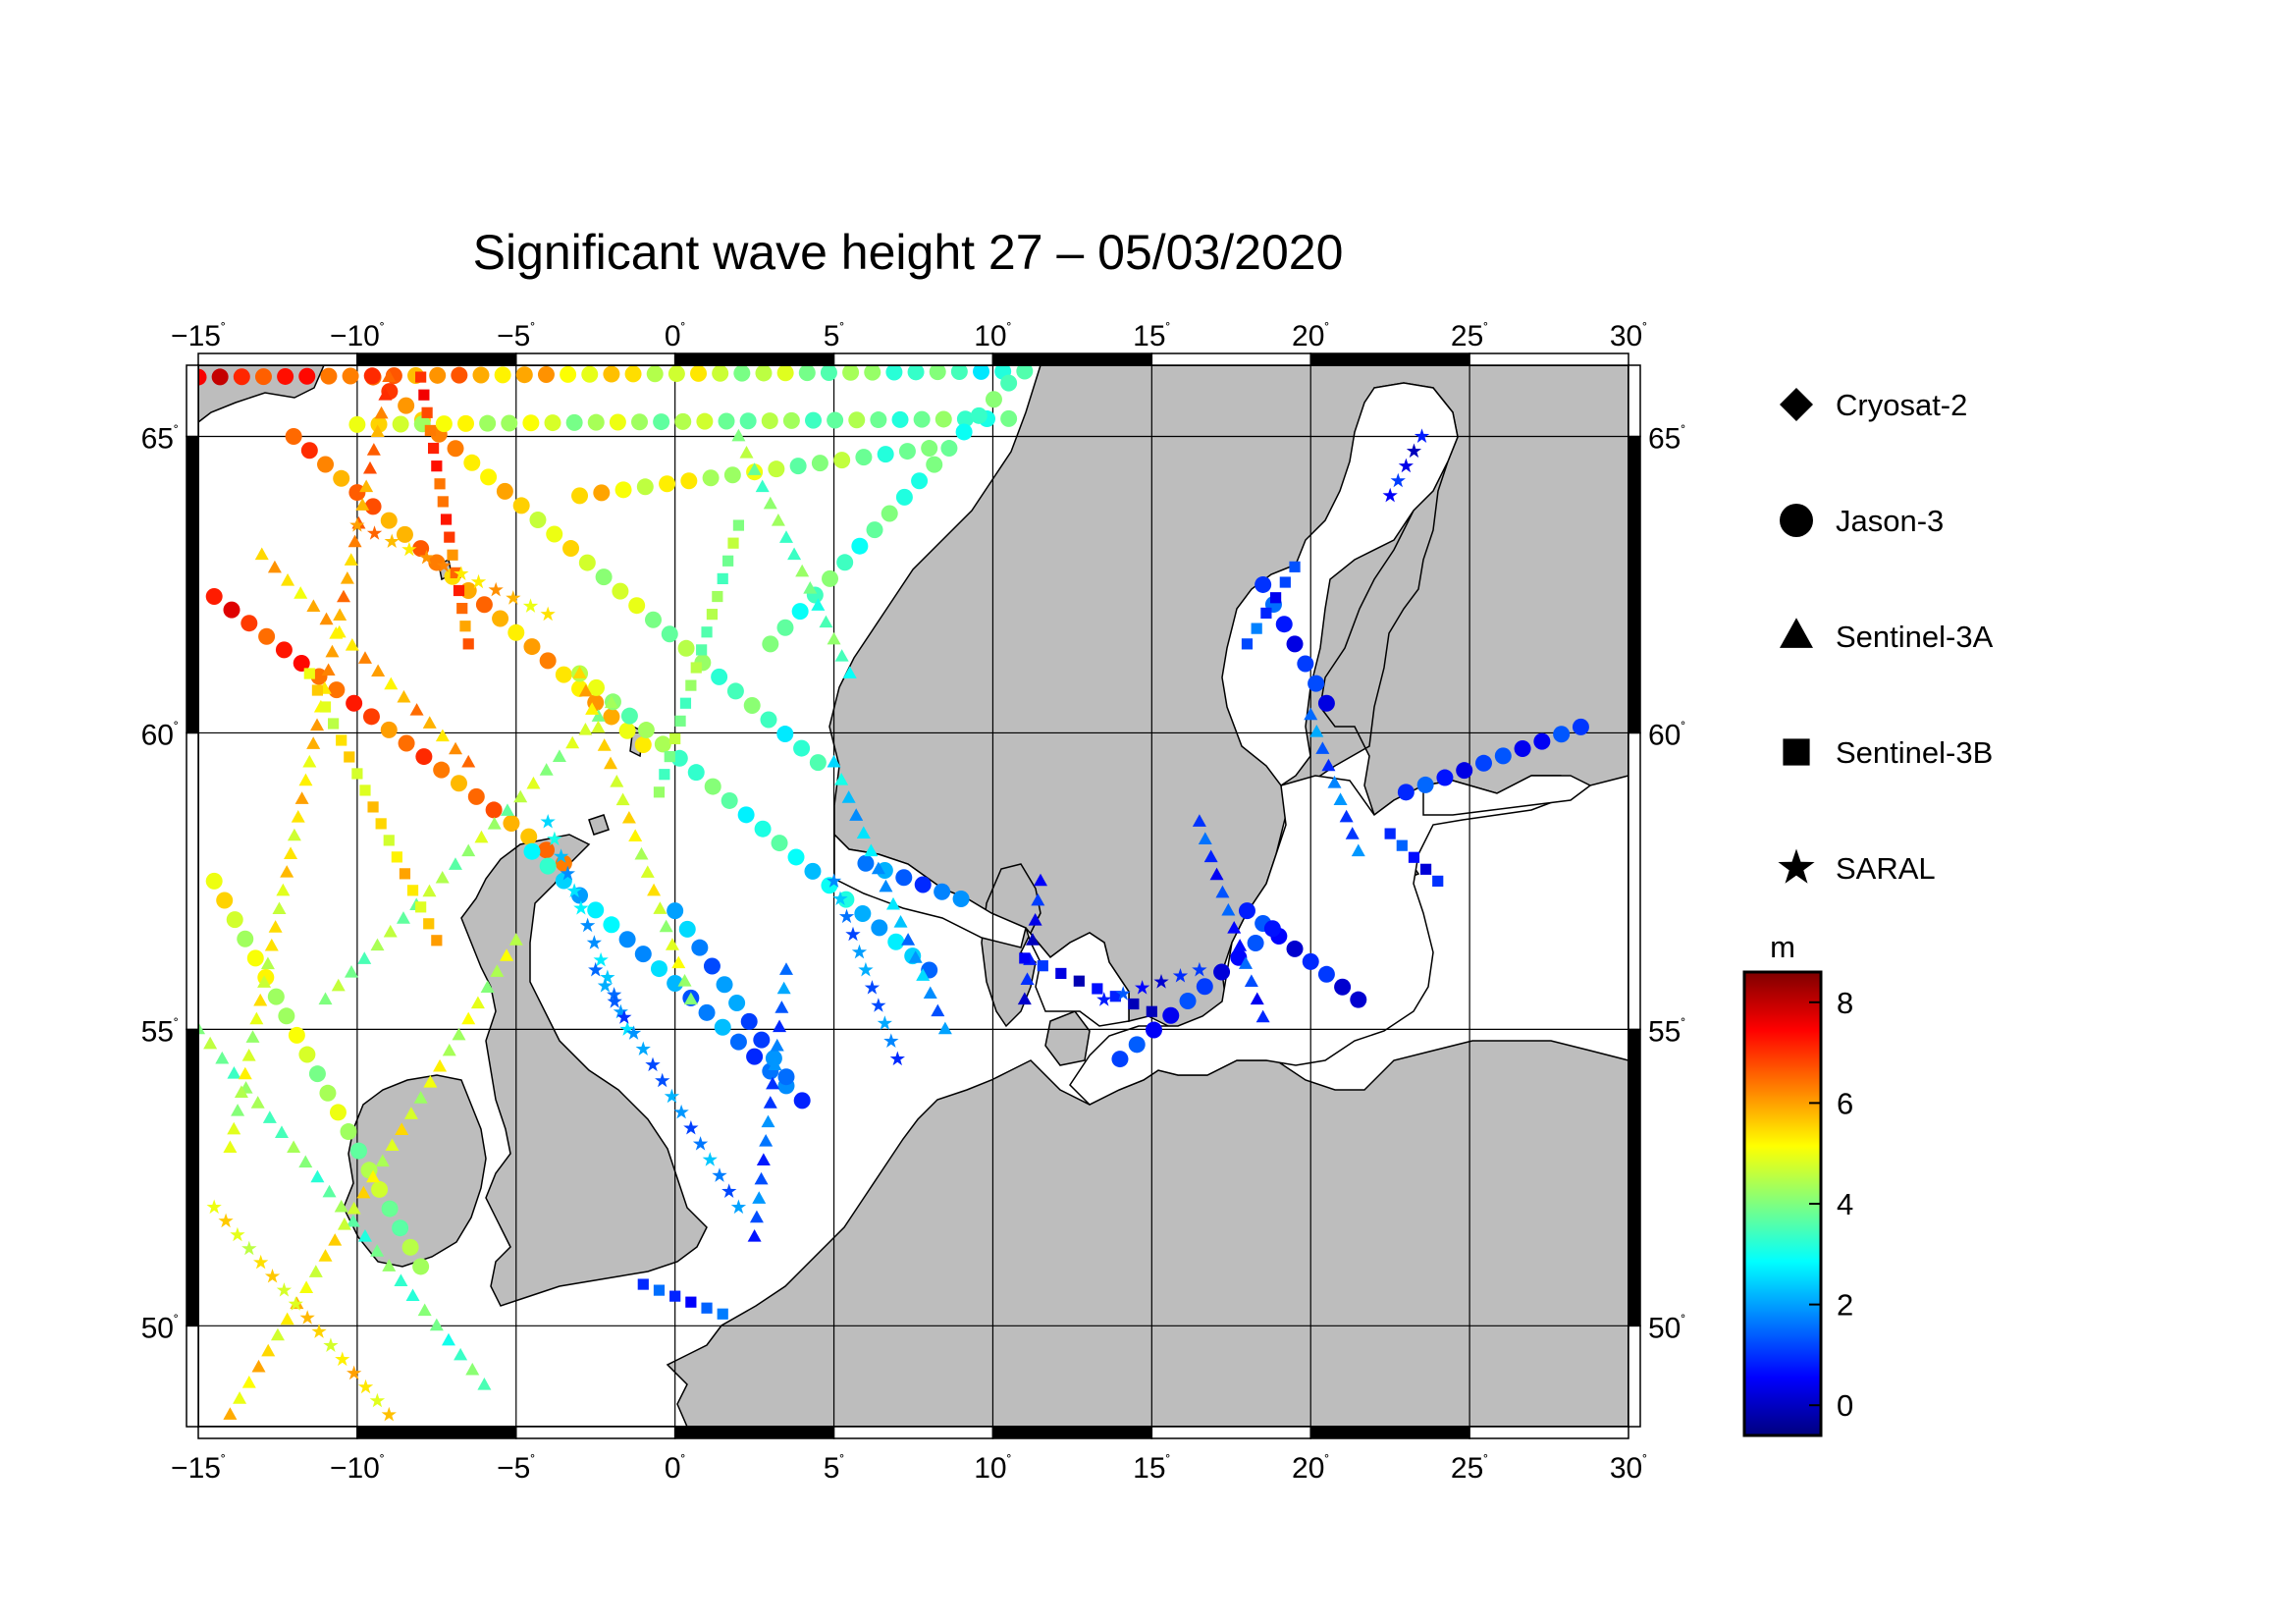 The image size is (2296, 1623). I want to click on frame-band-bottom, so click(1389, 1432).